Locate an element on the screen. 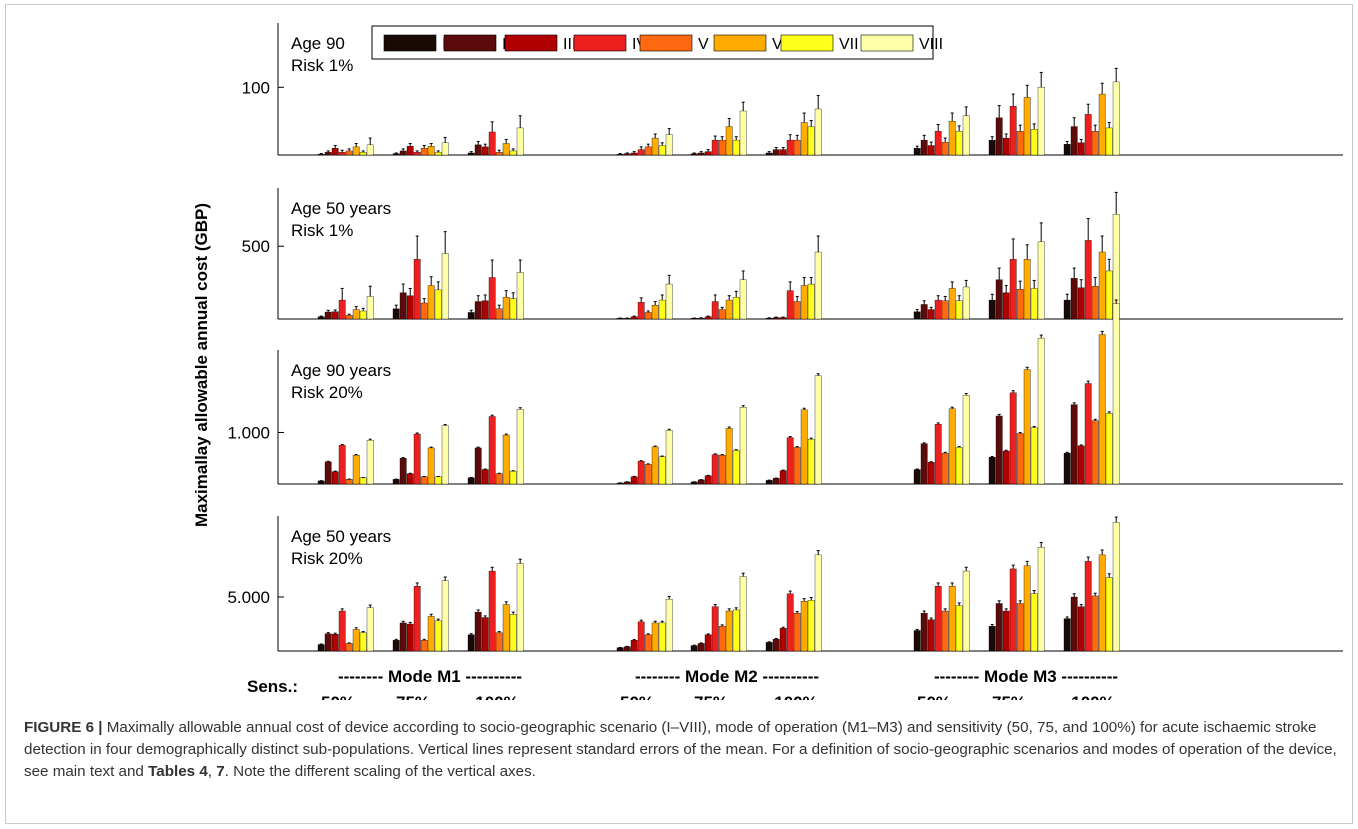  legend-label: VII is located at coordinates (849, 44).